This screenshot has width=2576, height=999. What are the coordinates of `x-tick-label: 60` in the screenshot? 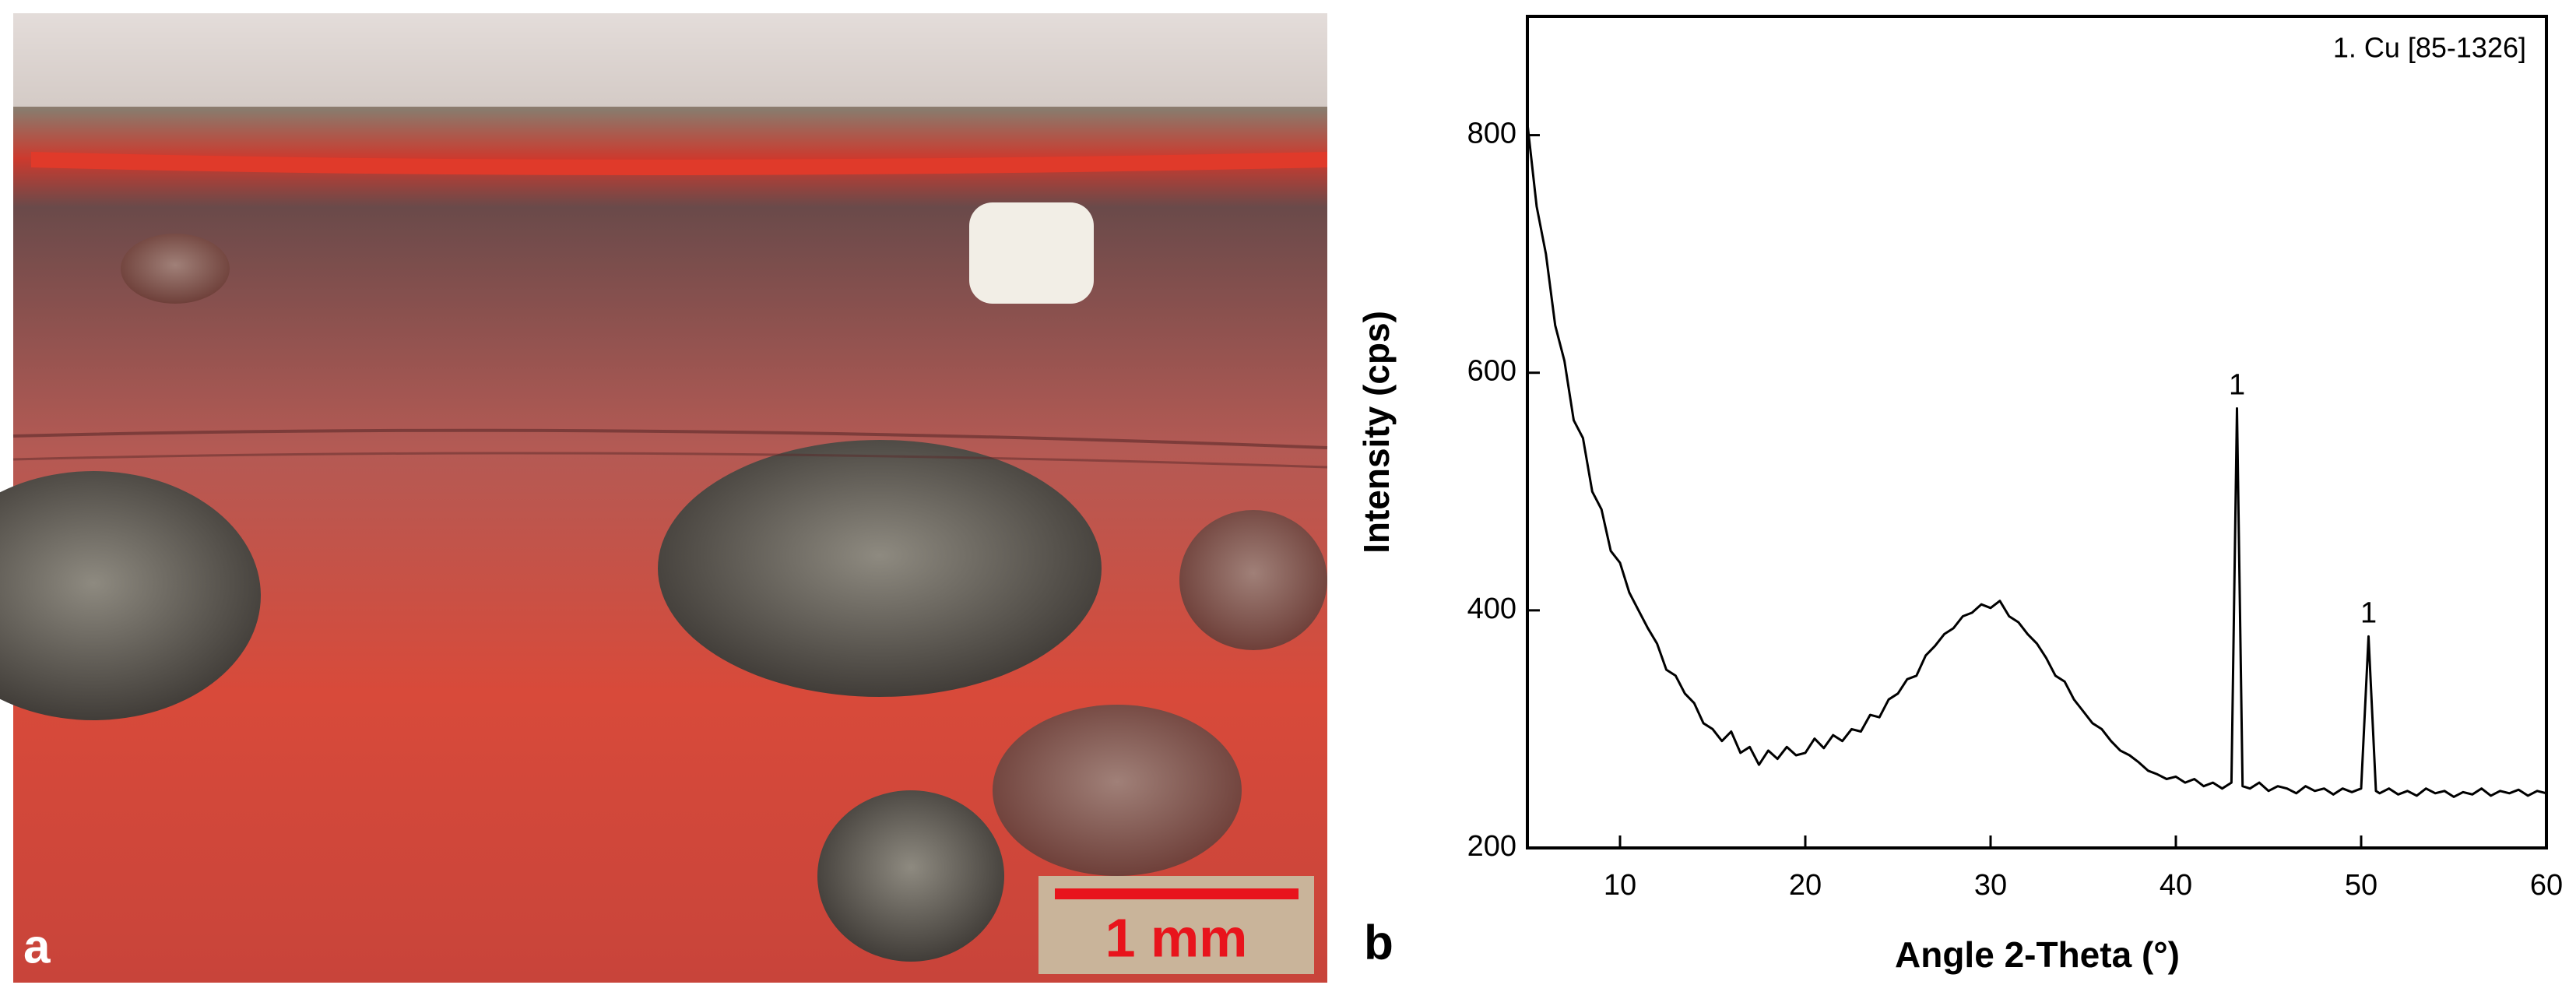 It's located at (2546, 885).